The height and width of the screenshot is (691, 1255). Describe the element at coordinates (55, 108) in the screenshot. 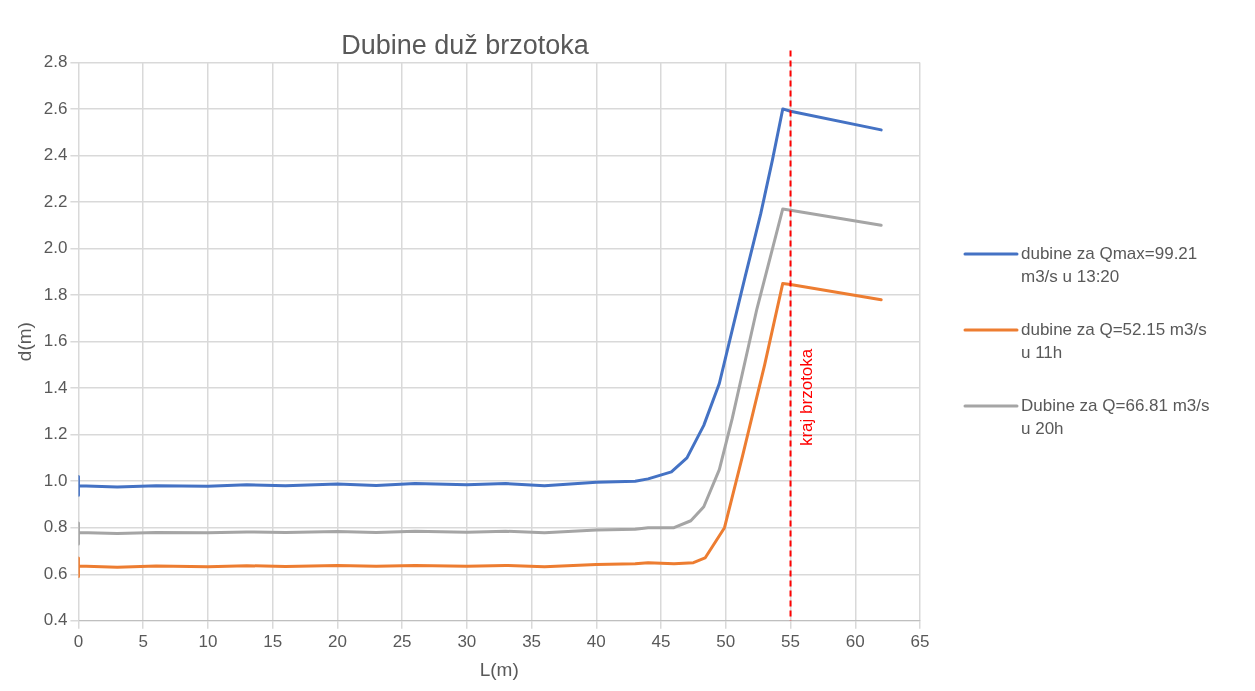

I see `y-tick-label: 2.6` at that location.